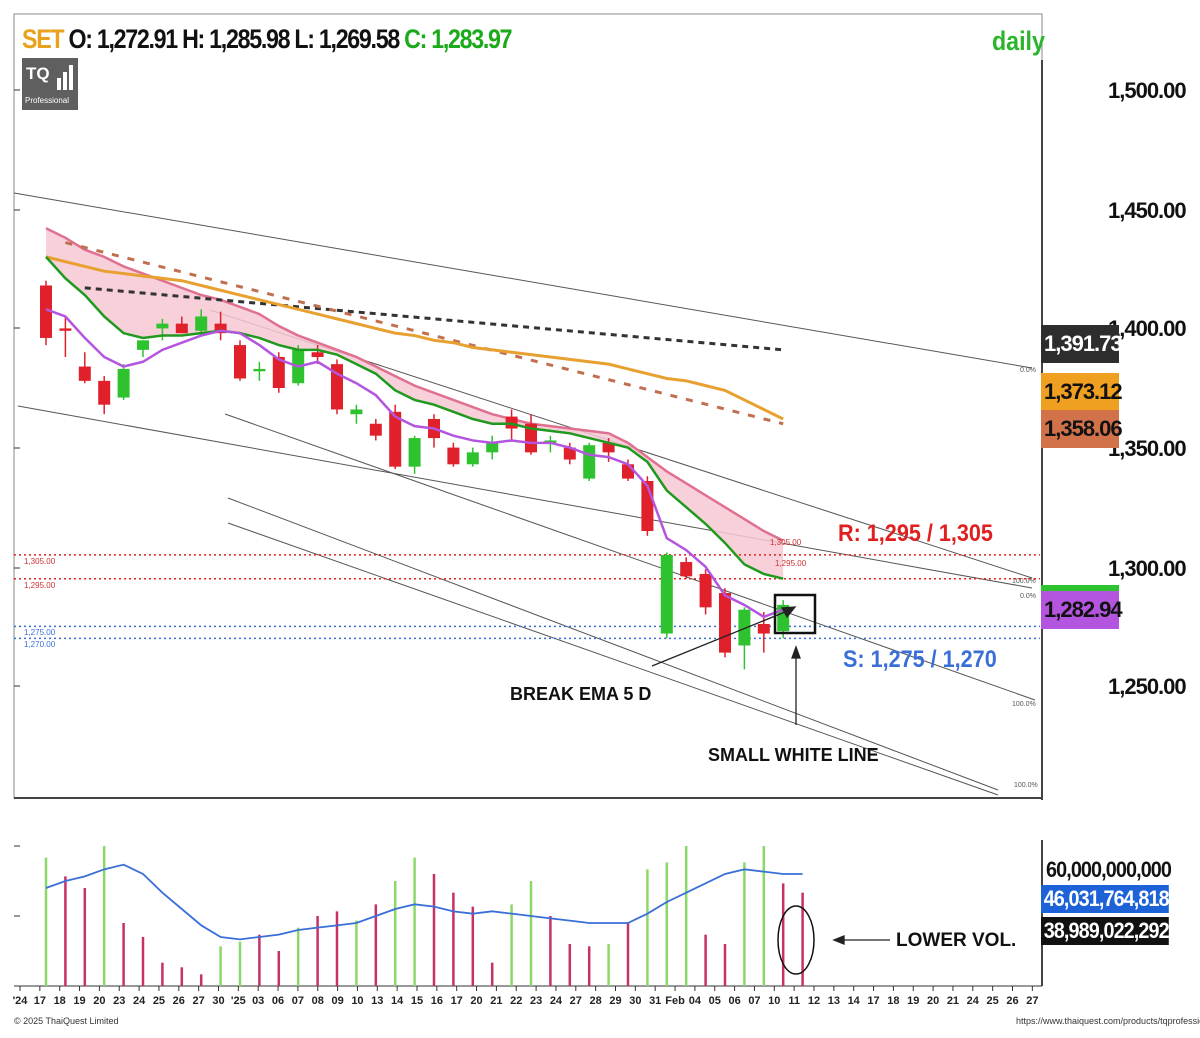 Image resolution: width=1200 pixels, height=1038 pixels. I want to click on x-tick-label-11: '25, so click(238, 1001).